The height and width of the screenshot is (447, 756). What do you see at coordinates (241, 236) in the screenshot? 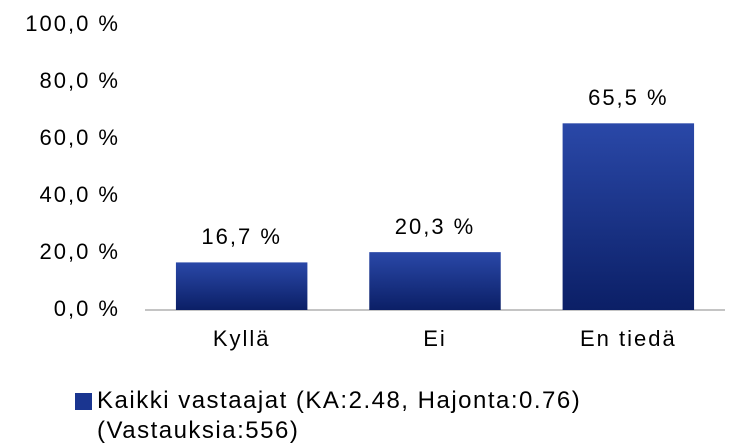
I see `value-label: 16,7 %` at bounding box center [241, 236].